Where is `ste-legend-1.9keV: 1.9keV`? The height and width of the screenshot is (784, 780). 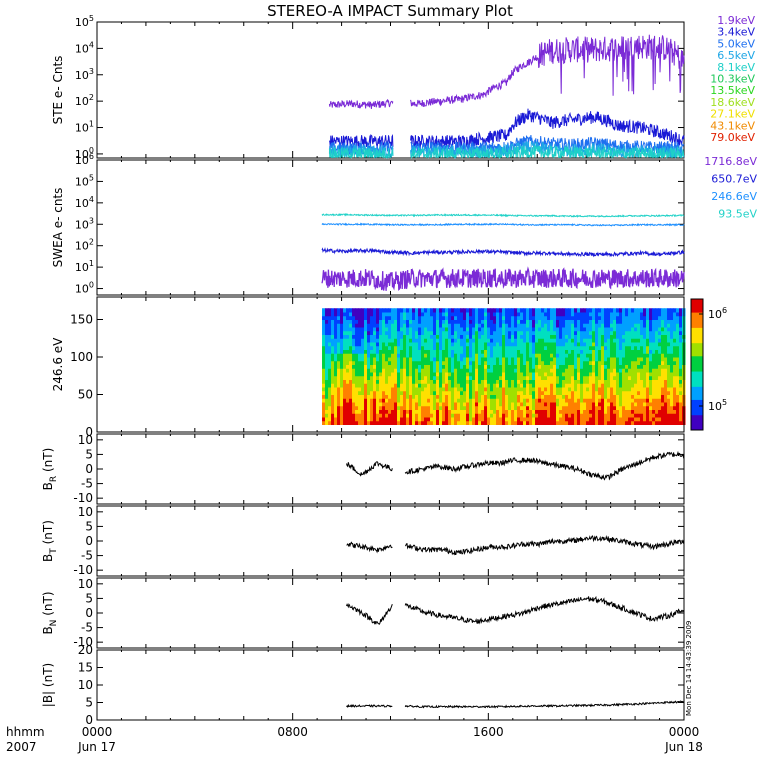 ste-legend-1.9keV: 1.9keV is located at coordinates (736, 20).